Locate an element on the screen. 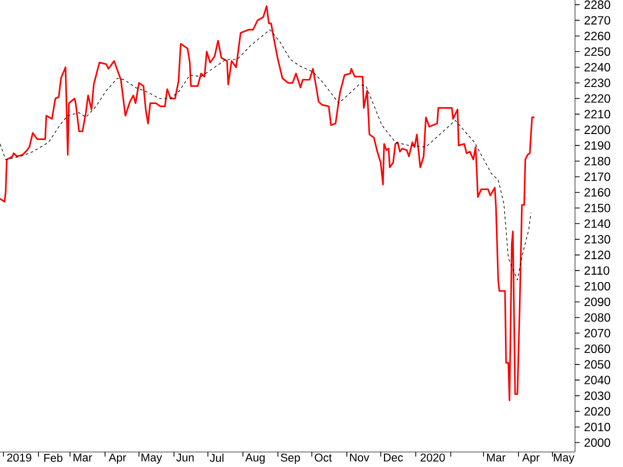  x-tick-label: 2020 is located at coordinates (432, 458).